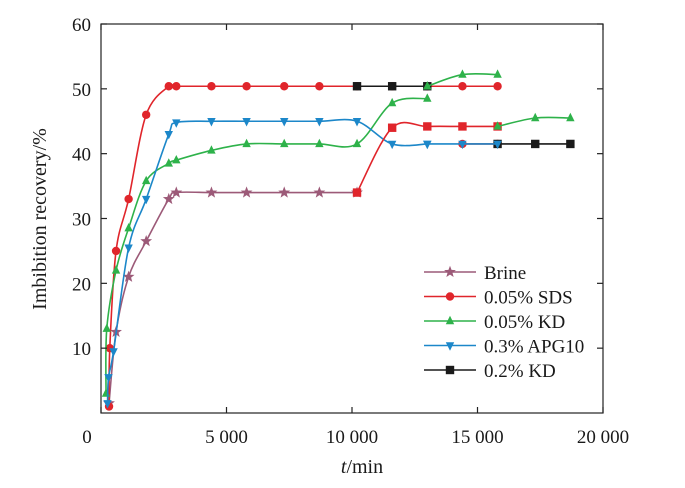 The width and height of the screenshot is (685, 488). What do you see at coordinates (505, 273) in the screenshot?
I see `legend-label: Brine` at bounding box center [505, 273].